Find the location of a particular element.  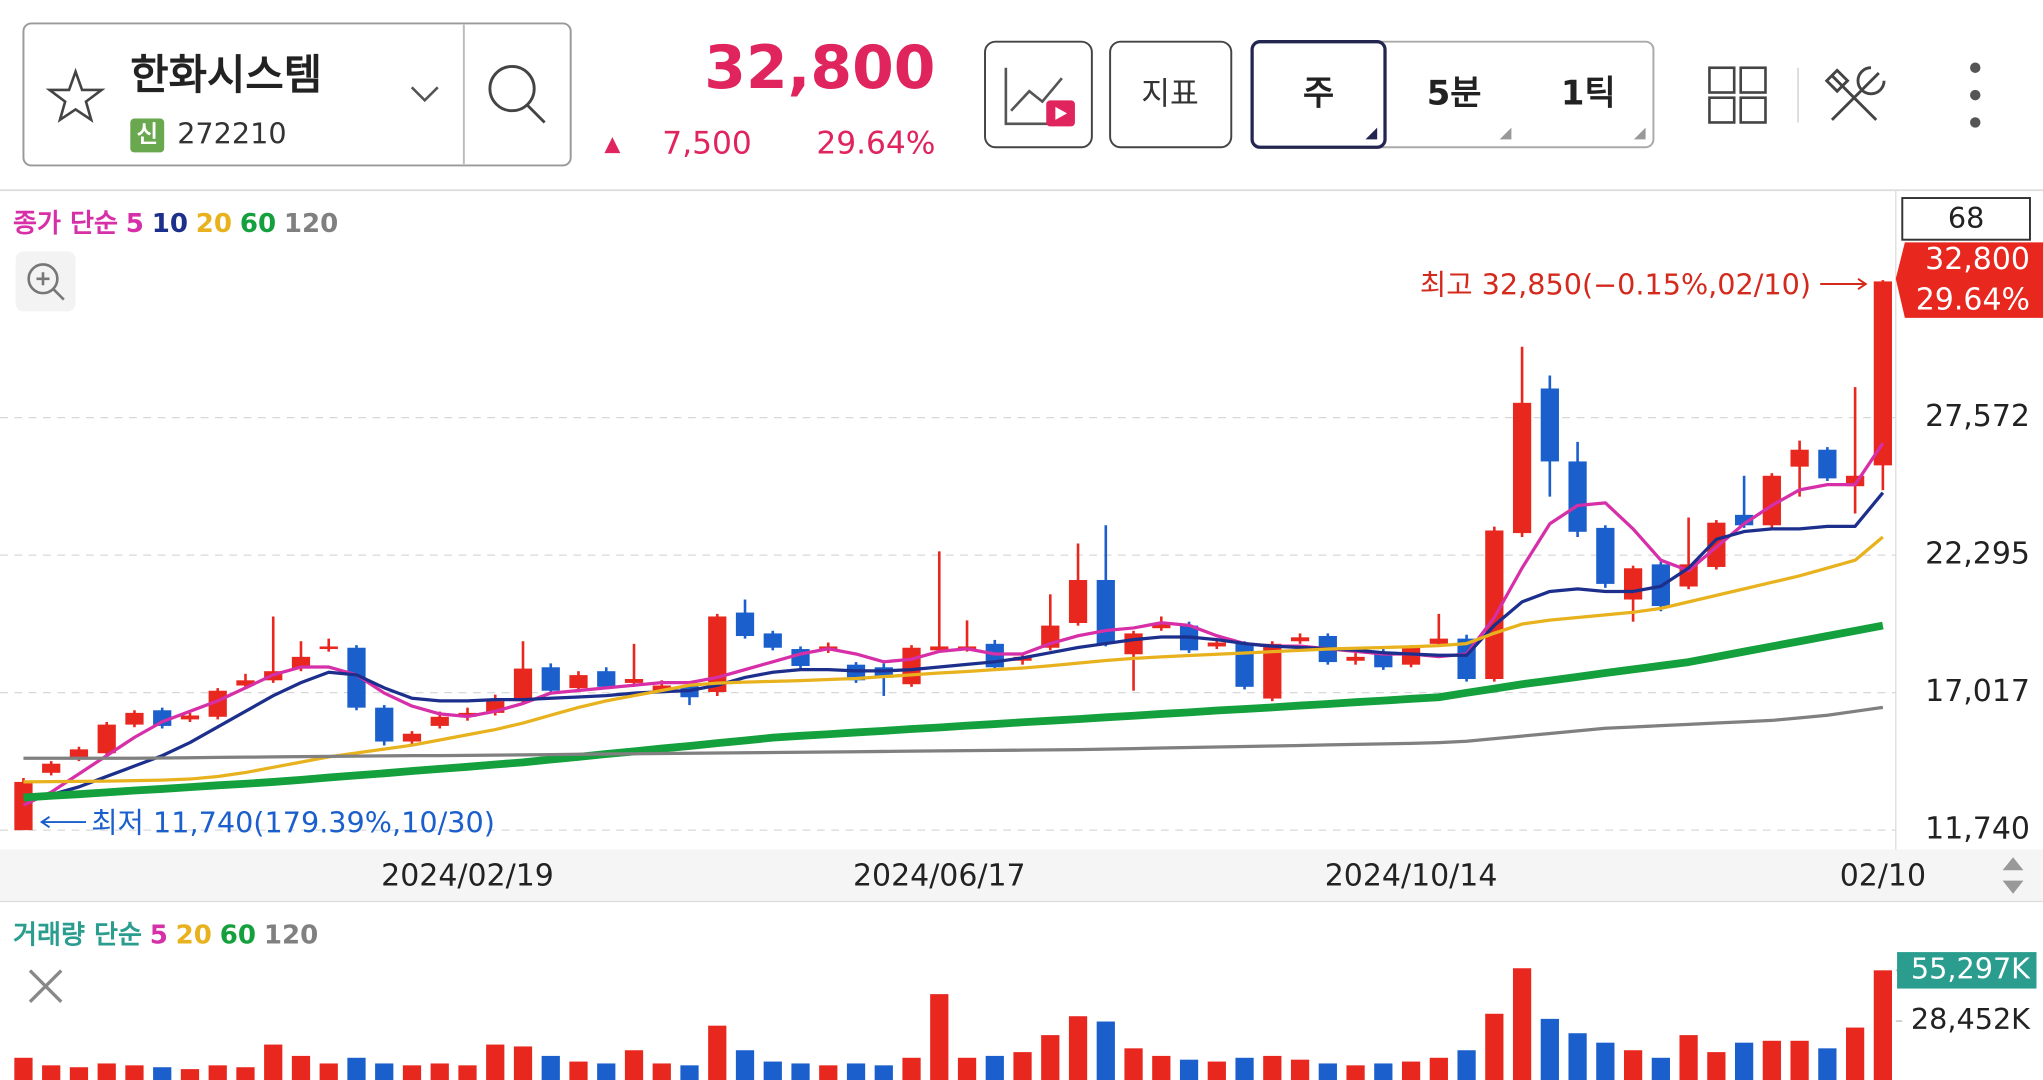

chart-type-button is located at coordinates (1038, 94).